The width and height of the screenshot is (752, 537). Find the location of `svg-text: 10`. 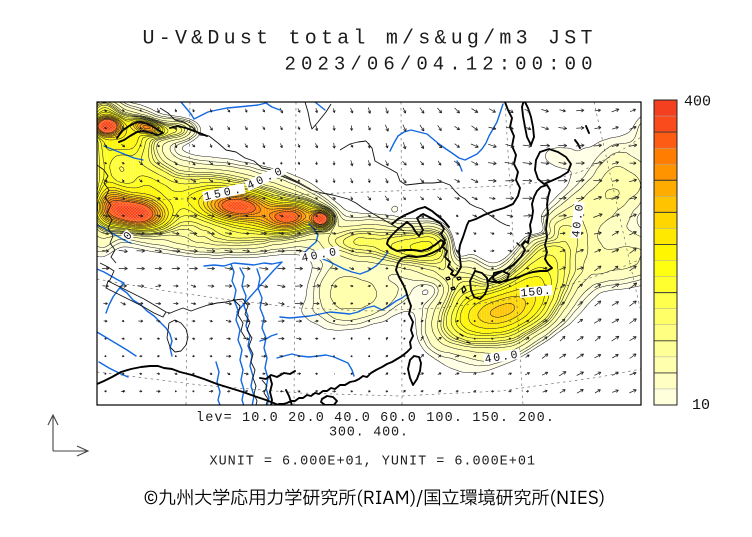

svg-text: 10 is located at coordinates (701, 405).